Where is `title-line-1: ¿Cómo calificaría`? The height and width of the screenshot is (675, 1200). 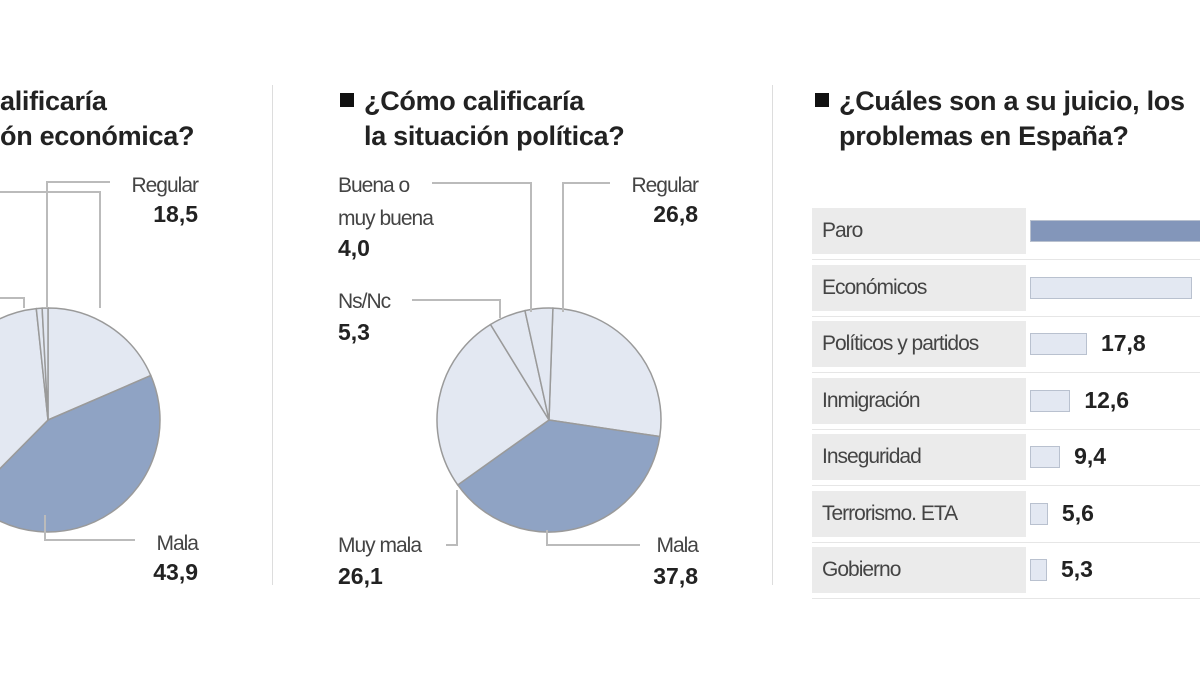 title-line-1: ¿Cómo calificaría is located at coordinates (474, 101).